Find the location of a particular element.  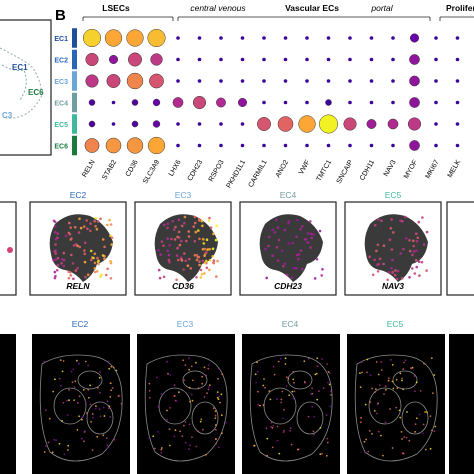

row-color-bar-ec4 is located at coordinates (74, 102).